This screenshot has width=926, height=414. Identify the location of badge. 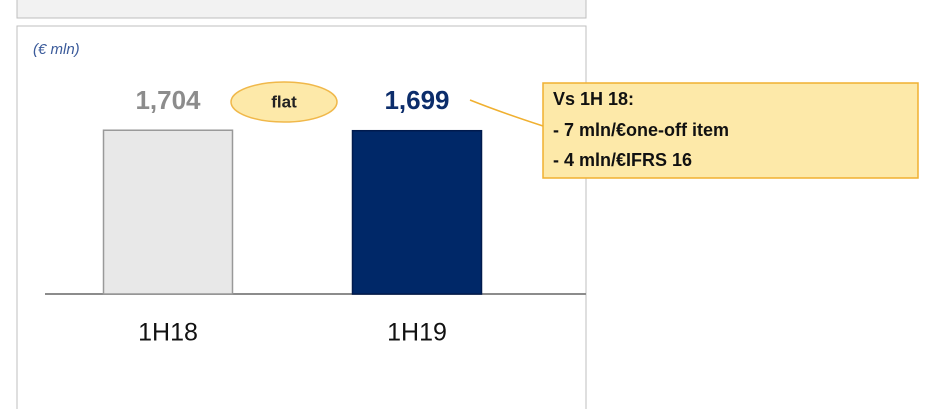
(284, 102).